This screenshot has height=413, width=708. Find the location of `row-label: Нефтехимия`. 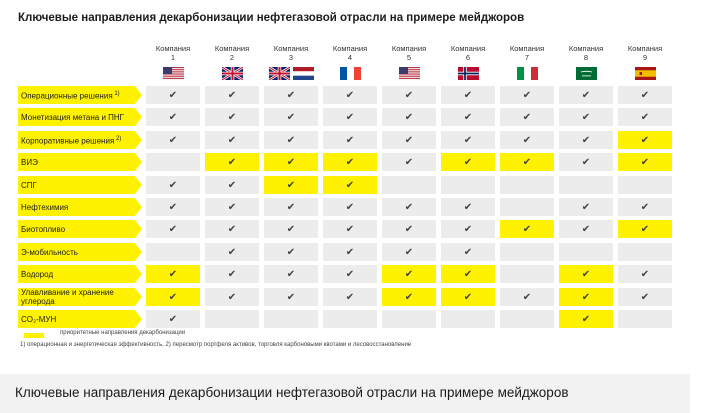

row-label: Нефтехимия is located at coordinates (80, 207).